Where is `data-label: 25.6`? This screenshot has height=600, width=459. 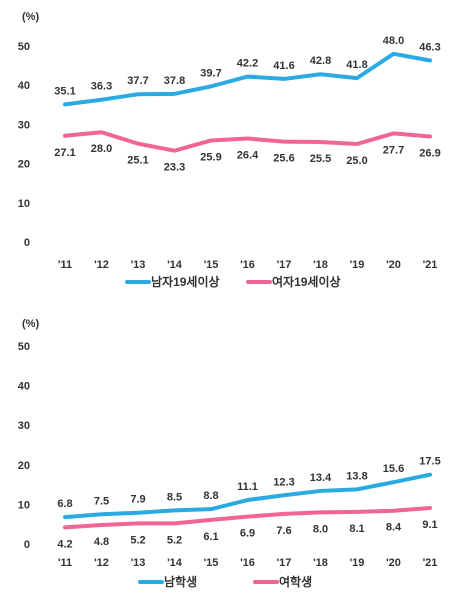
data-label: 25.6 is located at coordinates (283, 159).